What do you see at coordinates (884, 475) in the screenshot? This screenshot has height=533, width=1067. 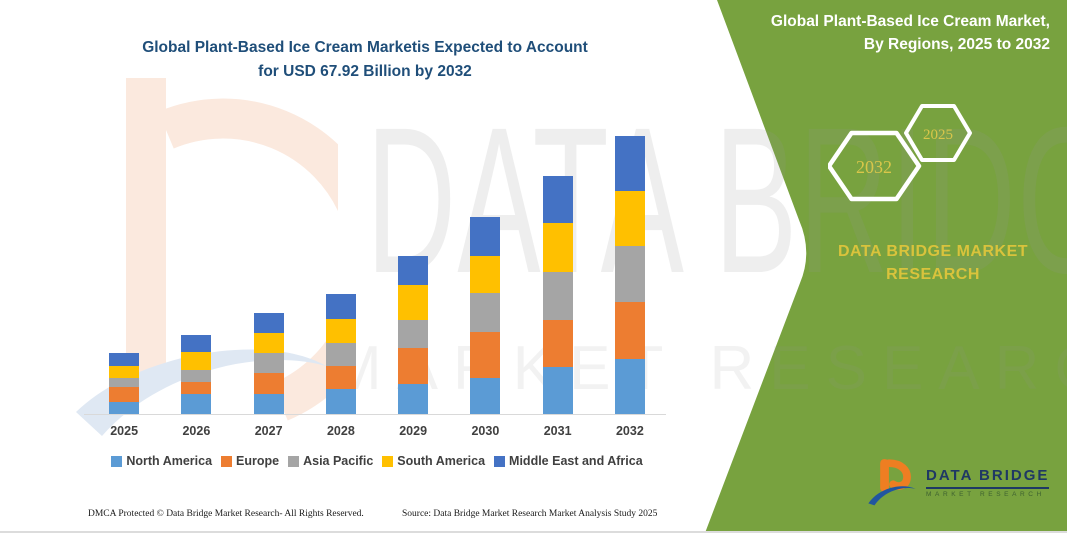 I see `logo-b-stem` at bounding box center [884, 475].